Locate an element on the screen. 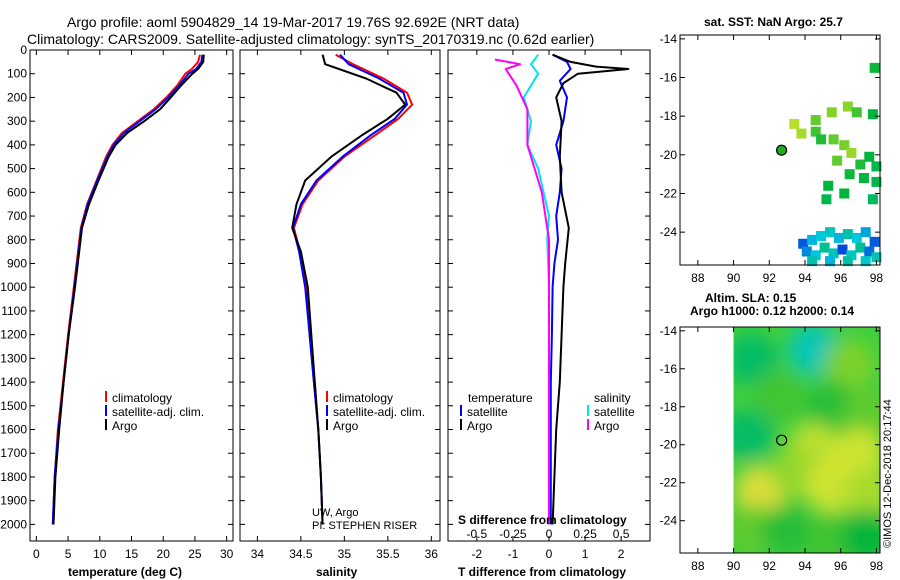  y-tick-label: 1800 is located at coordinates (13, 477).